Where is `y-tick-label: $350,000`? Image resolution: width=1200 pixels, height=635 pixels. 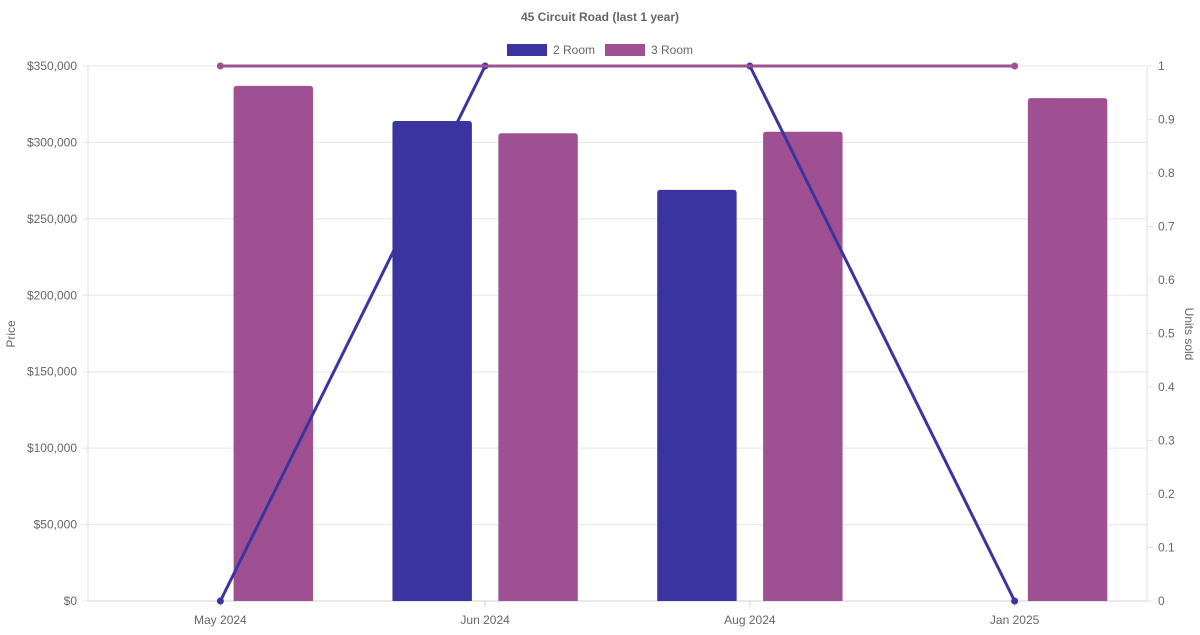 y-tick-label: $350,000 is located at coordinates (52, 66).